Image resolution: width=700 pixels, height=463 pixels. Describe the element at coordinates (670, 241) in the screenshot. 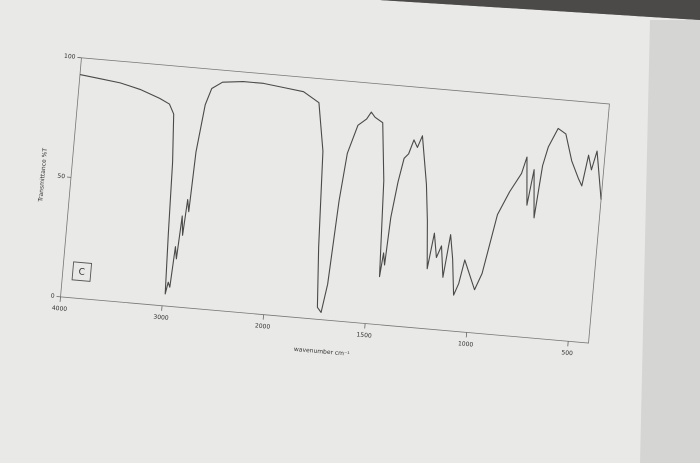

I see `paper-shade` at that location.